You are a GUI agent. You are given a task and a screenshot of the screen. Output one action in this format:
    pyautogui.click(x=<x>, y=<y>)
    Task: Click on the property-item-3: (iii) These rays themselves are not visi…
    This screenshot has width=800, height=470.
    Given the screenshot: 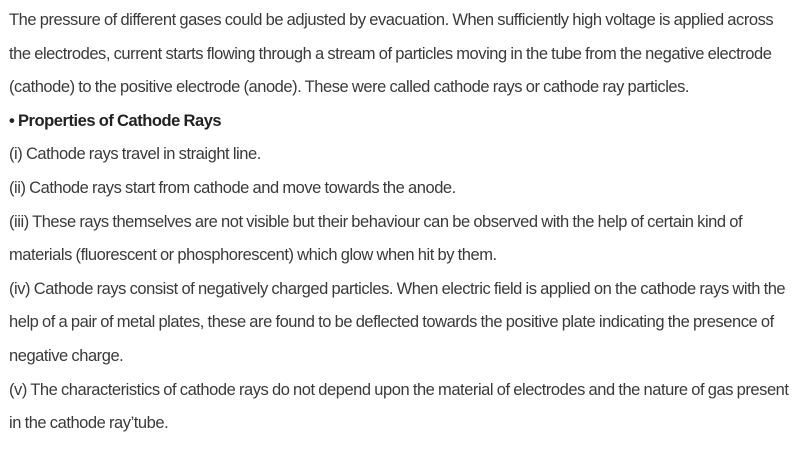 What is the action you would take?
    pyautogui.click(x=376, y=238)
    